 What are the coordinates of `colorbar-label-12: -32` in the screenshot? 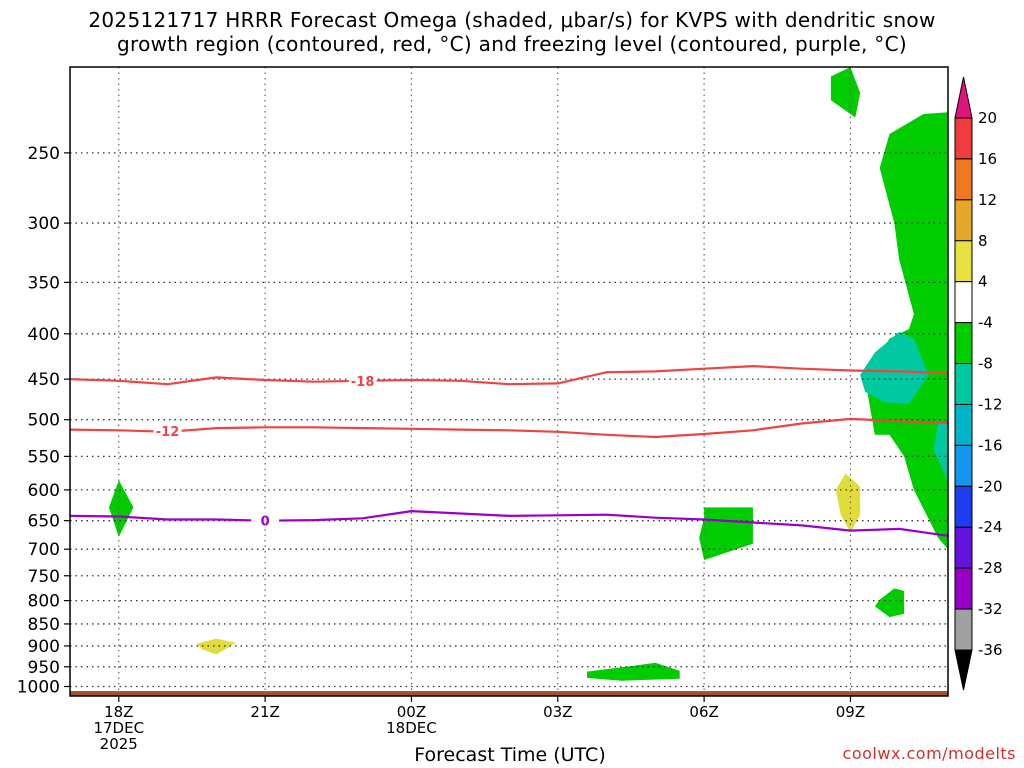 It's located at (990, 609).